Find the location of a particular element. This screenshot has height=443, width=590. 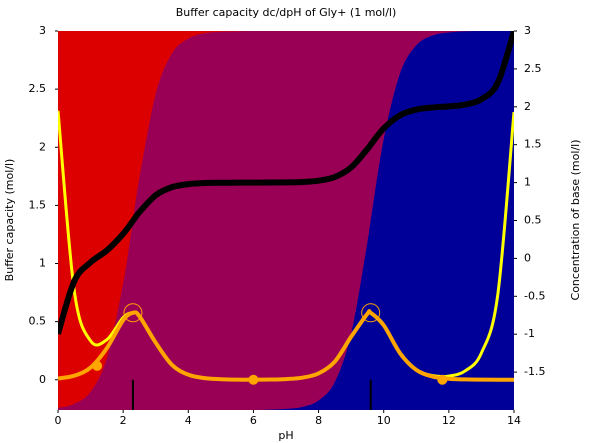

x-tick-label: 14 is located at coordinates (514, 420).